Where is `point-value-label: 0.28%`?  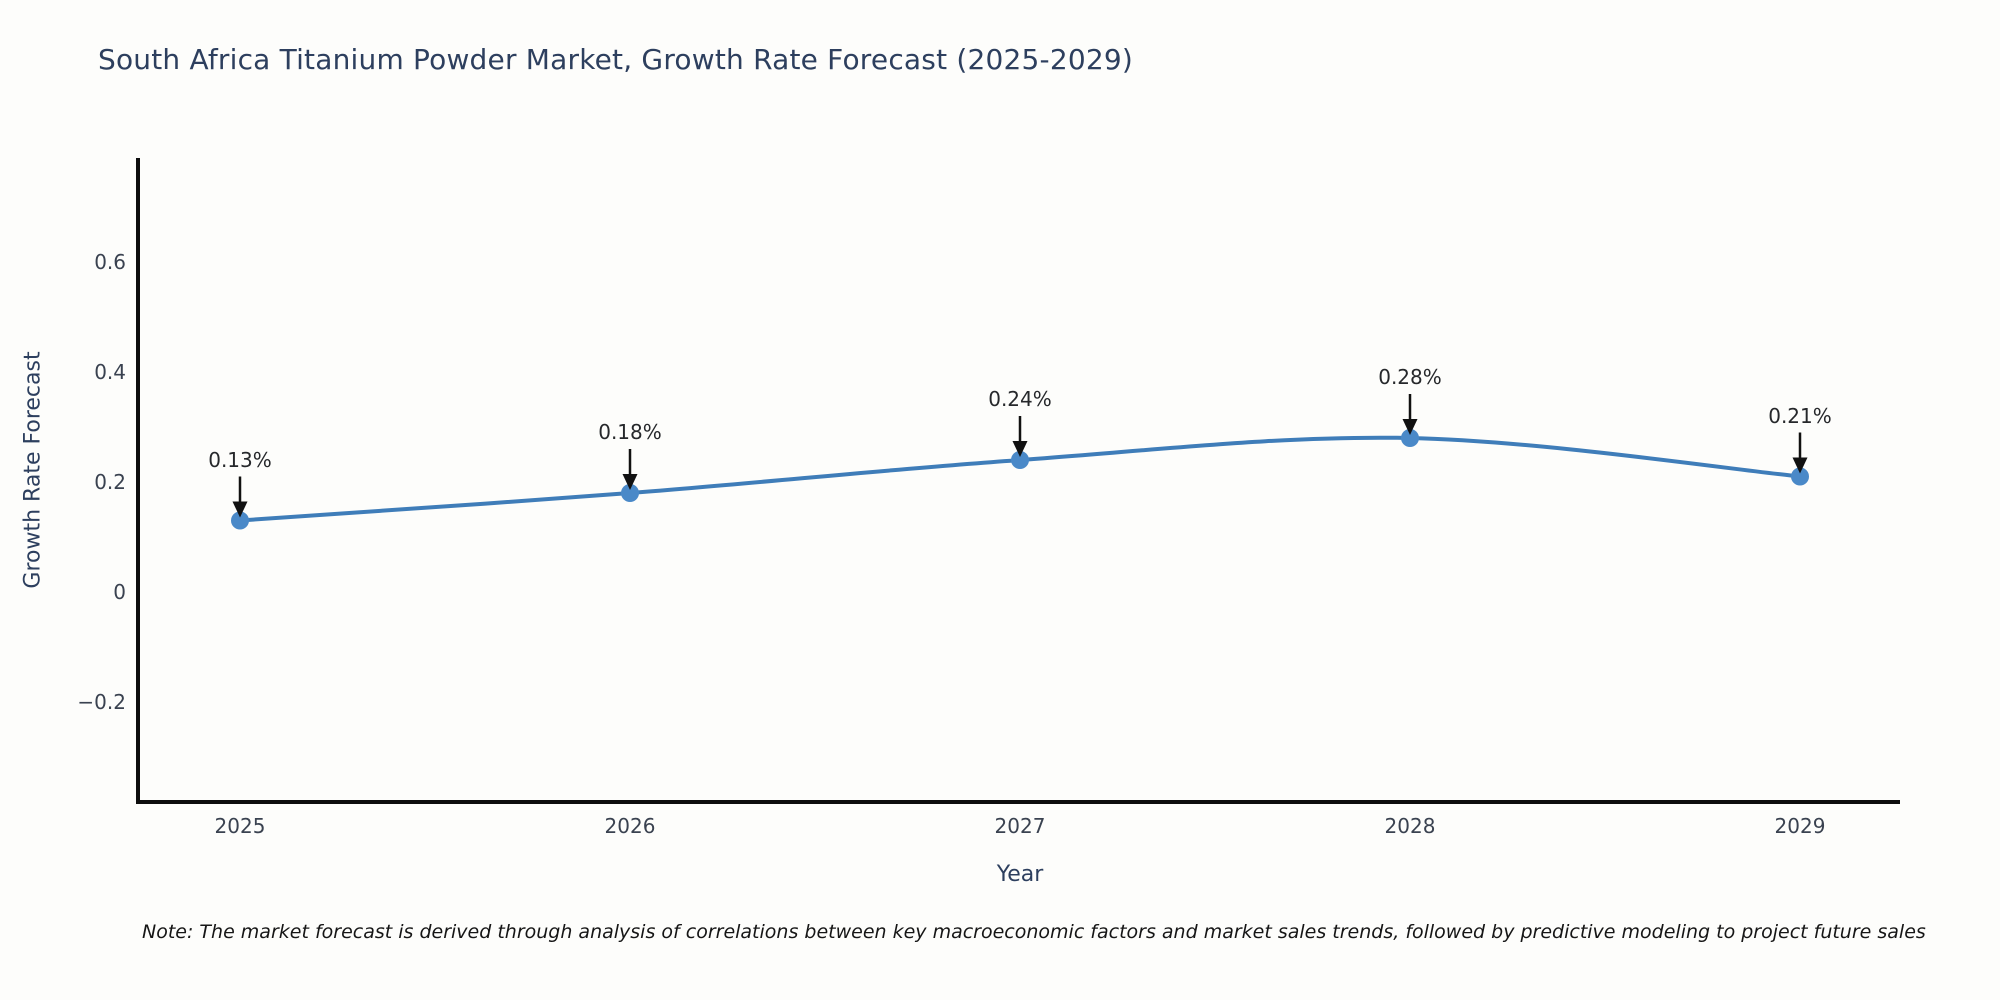 point-value-label: 0.28% is located at coordinates (1410, 377).